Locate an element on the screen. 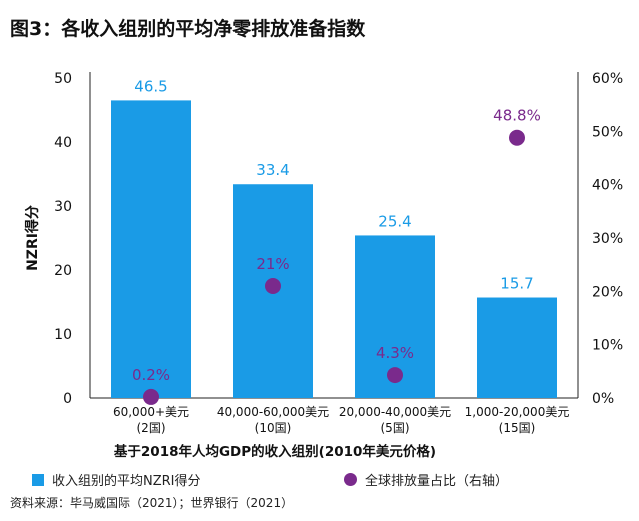 This screenshot has width=639, height=521. y-tick-label-left: 0 is located at coordinates (67, 399).